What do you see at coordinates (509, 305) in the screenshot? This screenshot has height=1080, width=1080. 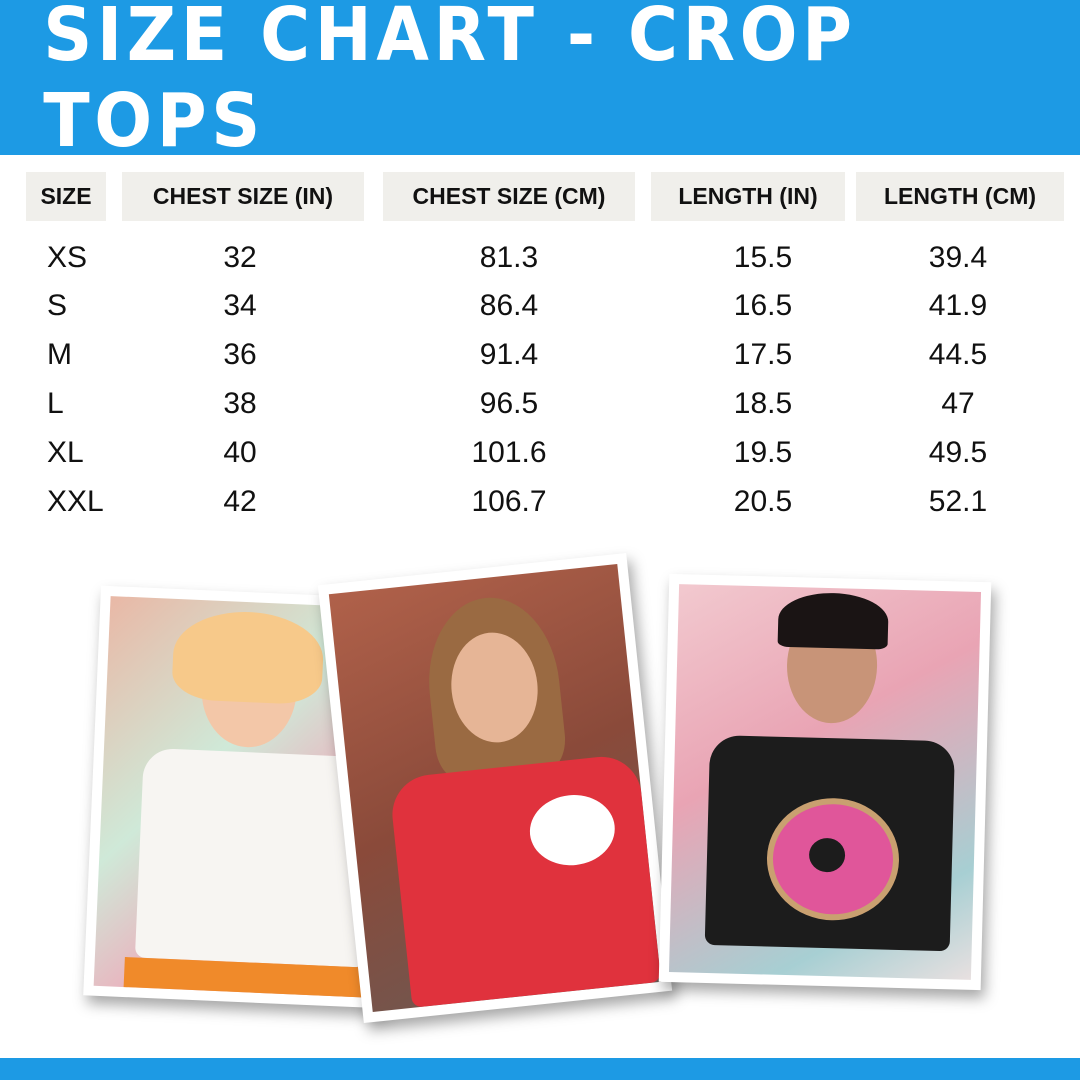 I see `table-cell: 86.4` at bounding box center [509, 305].